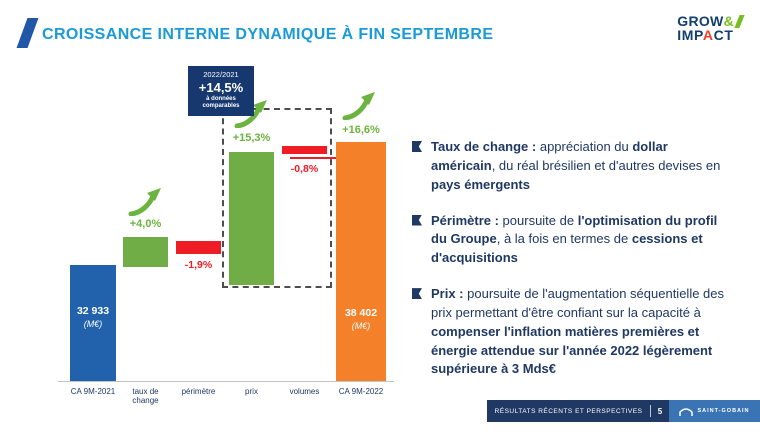 The image size is (760, 434). I want to click on bullet-segment: appréciation du, so click(586, 146).